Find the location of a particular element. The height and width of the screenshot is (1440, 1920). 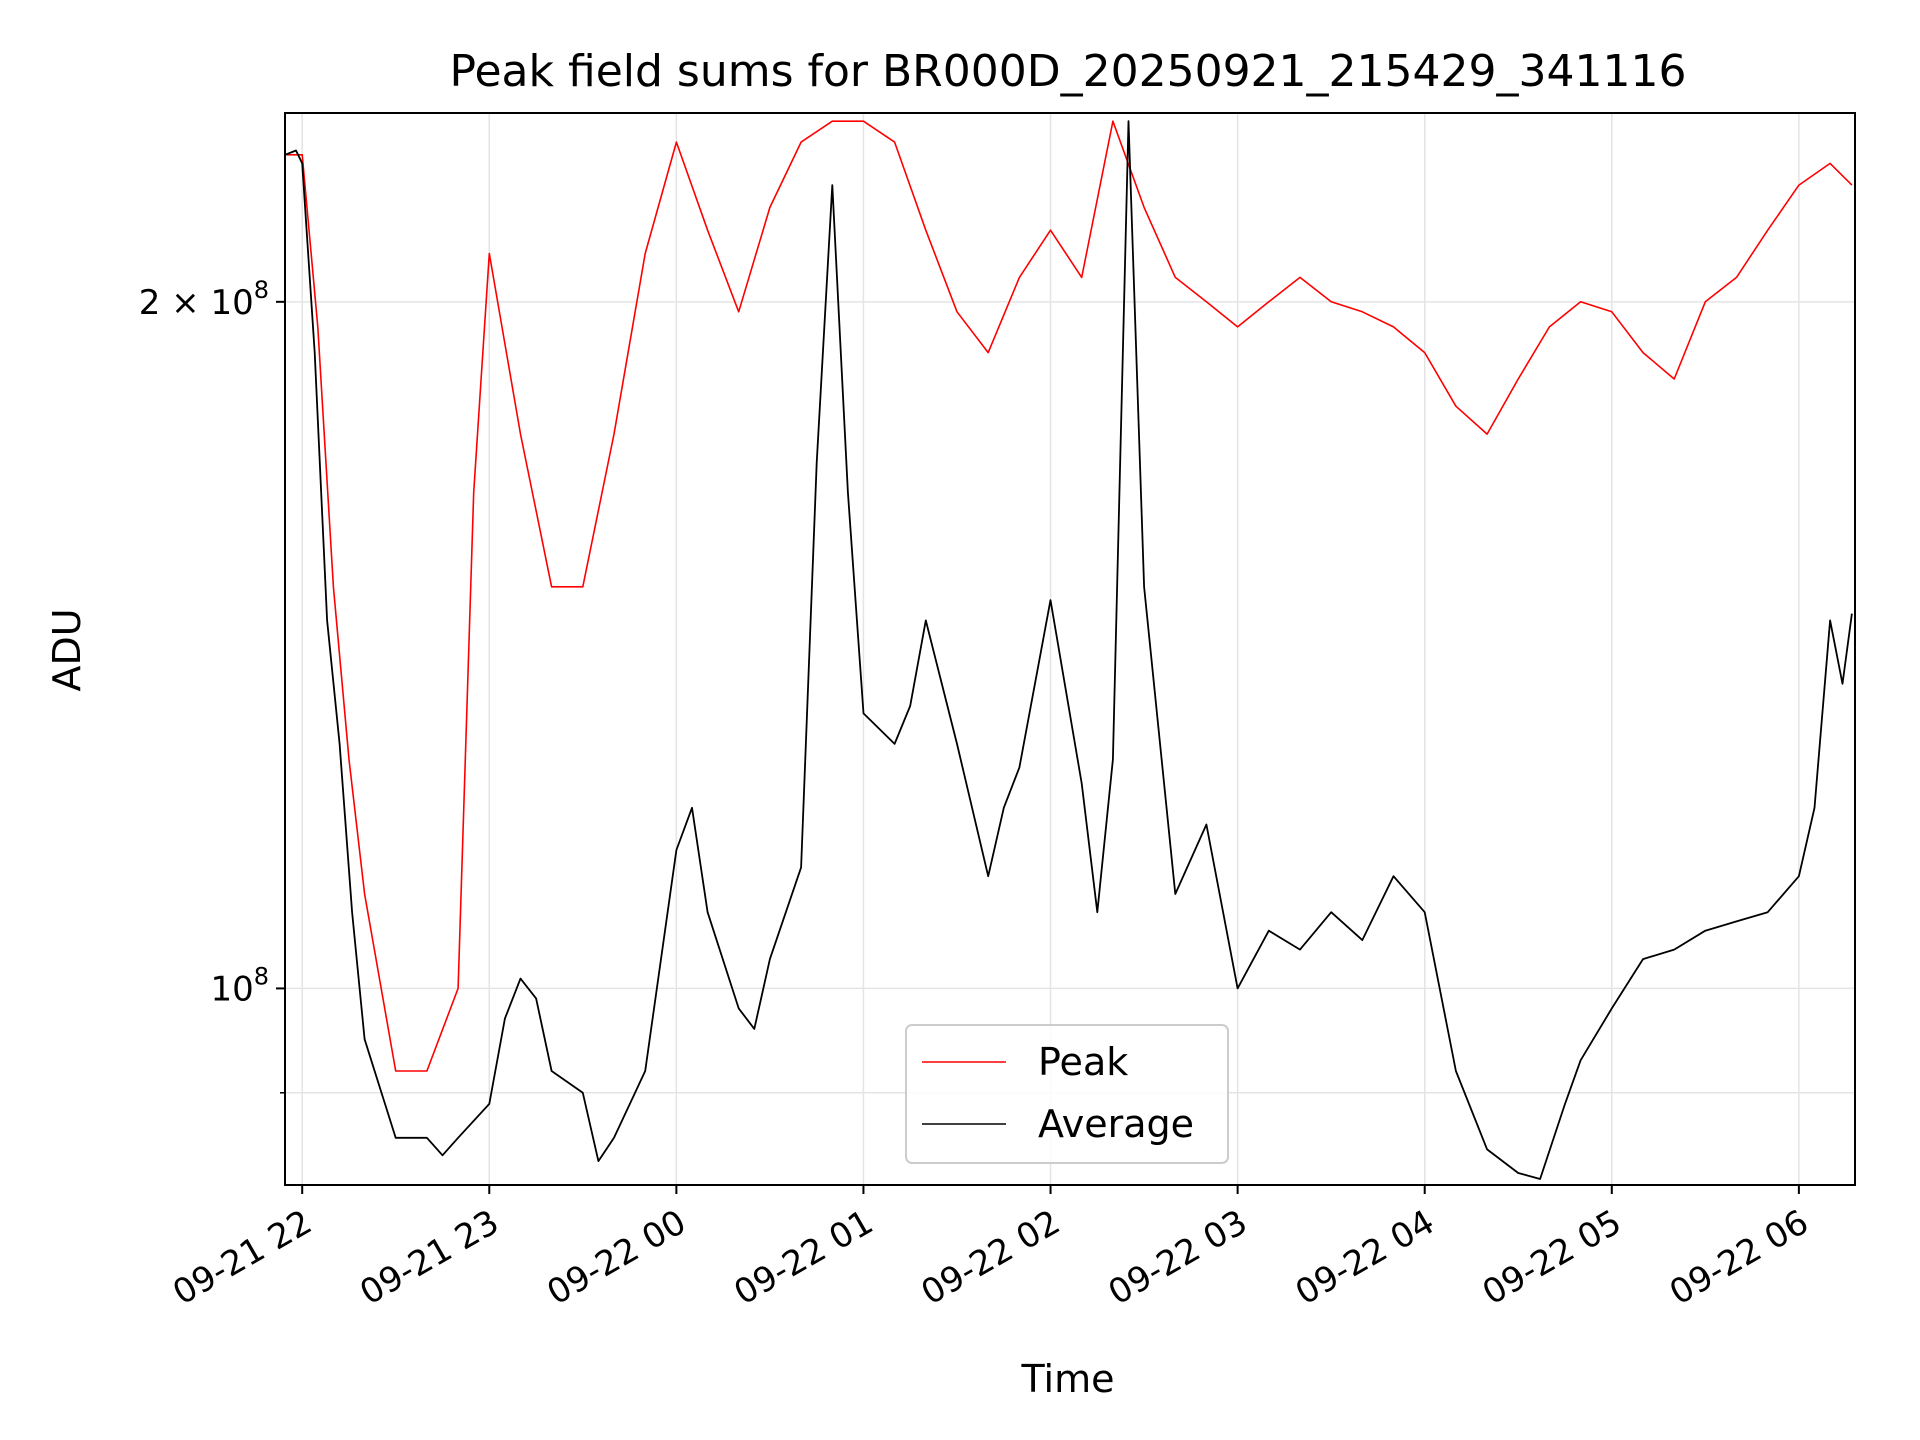

y-axis-title: ADU is located at coordinates (67, 649).